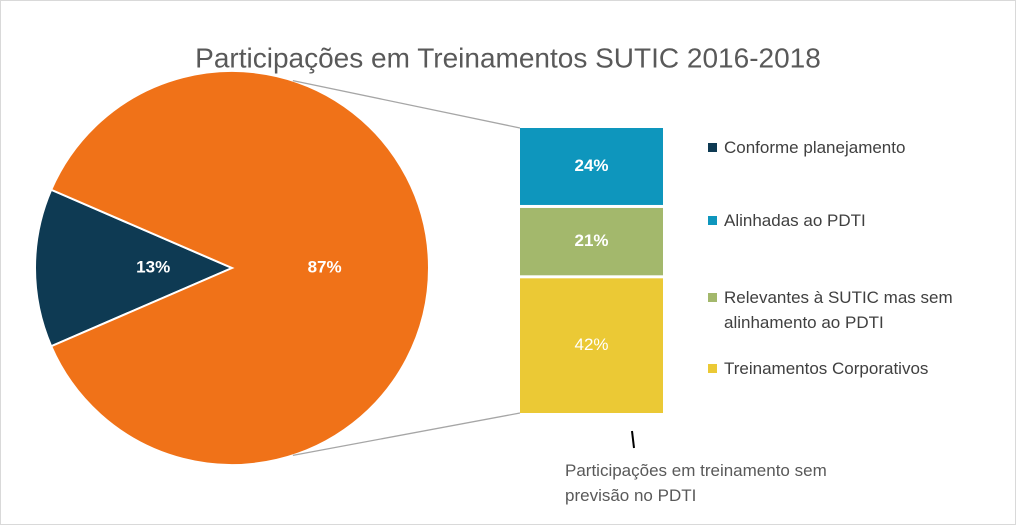 The image size is (1016, 525). What do you see at coordinates (633, 439) in the screenshot?
I see `annotation-tick` at bounding box center [633, 439].